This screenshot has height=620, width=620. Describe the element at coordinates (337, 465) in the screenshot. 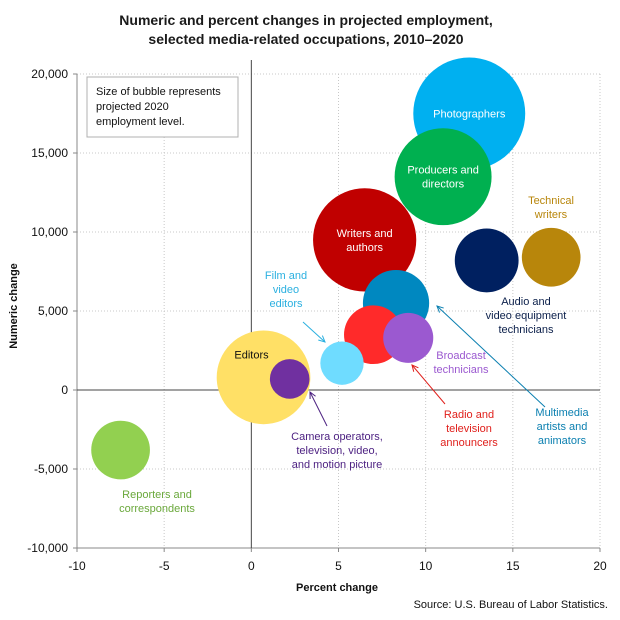

I see `bubble-label: and motion picture` at that location.